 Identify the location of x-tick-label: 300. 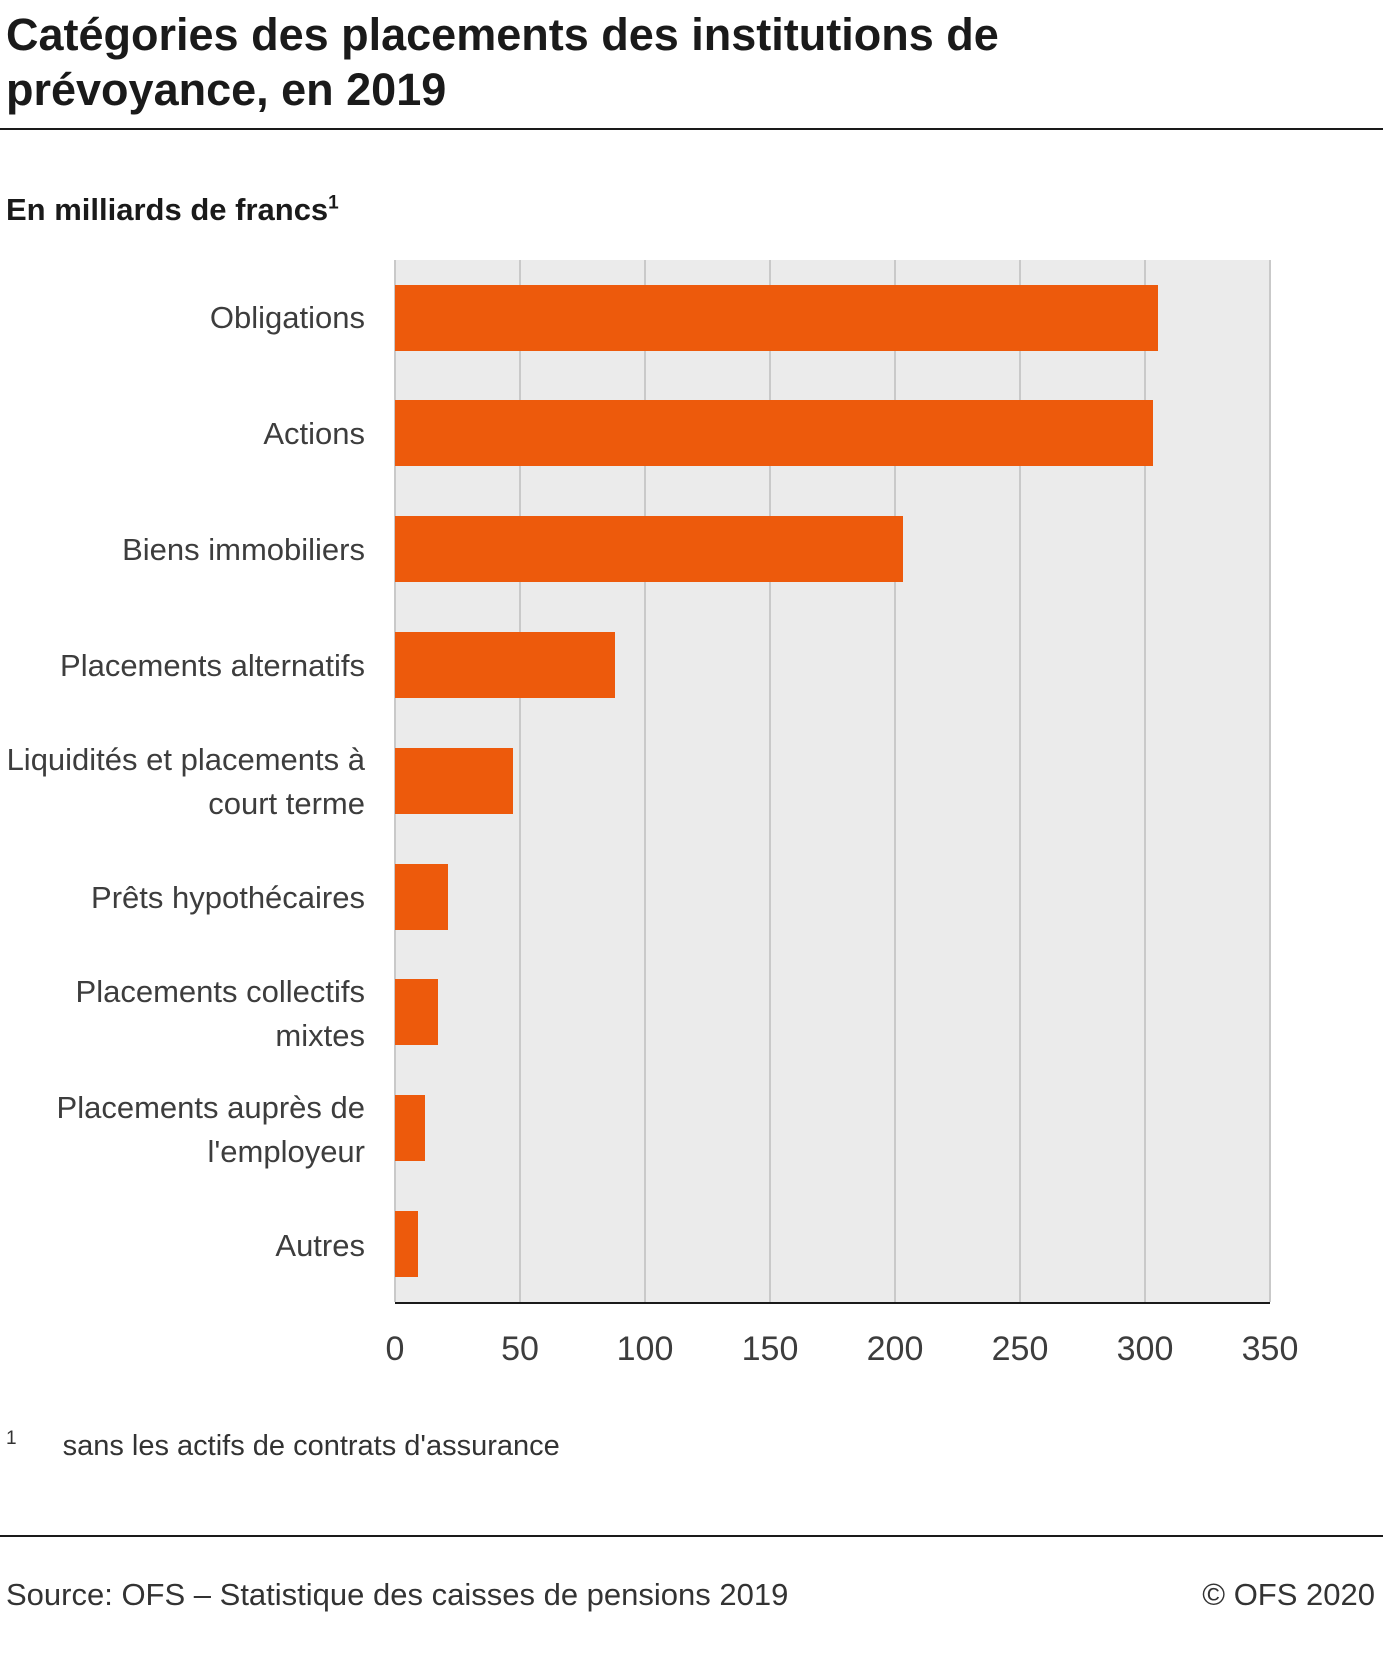
(1145, 1348).